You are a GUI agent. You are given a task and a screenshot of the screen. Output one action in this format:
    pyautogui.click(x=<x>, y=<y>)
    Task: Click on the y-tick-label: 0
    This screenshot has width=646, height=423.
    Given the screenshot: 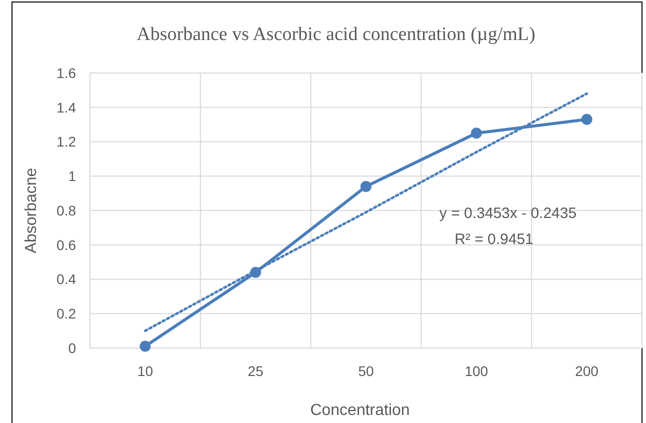 What is the action you would take?
    pyautogui.click(x=72, y=348)
    